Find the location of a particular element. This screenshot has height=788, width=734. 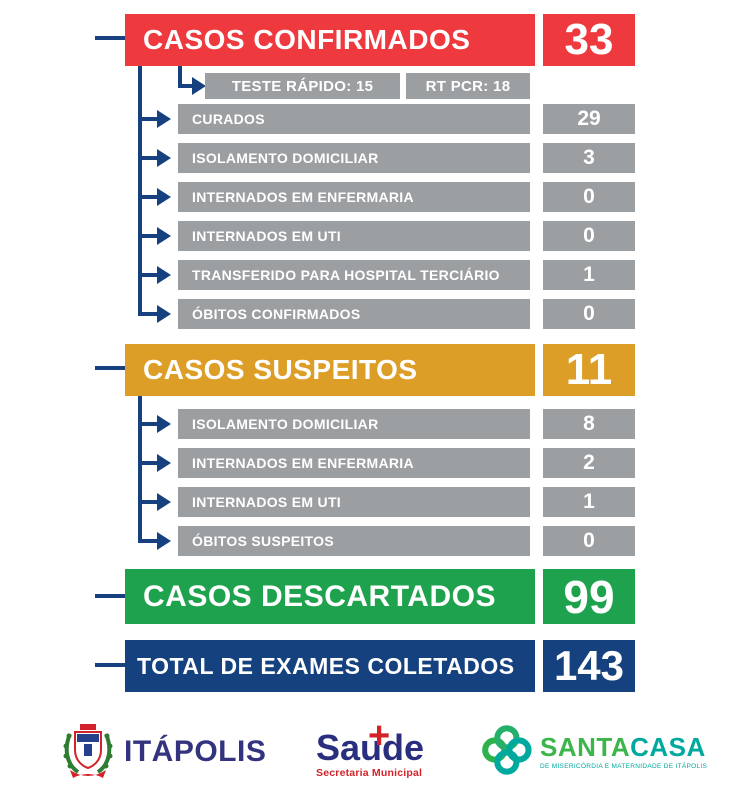

stat-row-value: 2 is located at coordinates (589, 463).